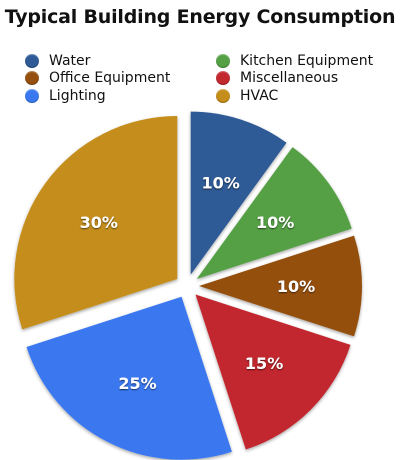  What do you see at coordinates (221, 182) in the screenshot?
I see `slice-label-water: 10%` at bounding box center [221, 182].